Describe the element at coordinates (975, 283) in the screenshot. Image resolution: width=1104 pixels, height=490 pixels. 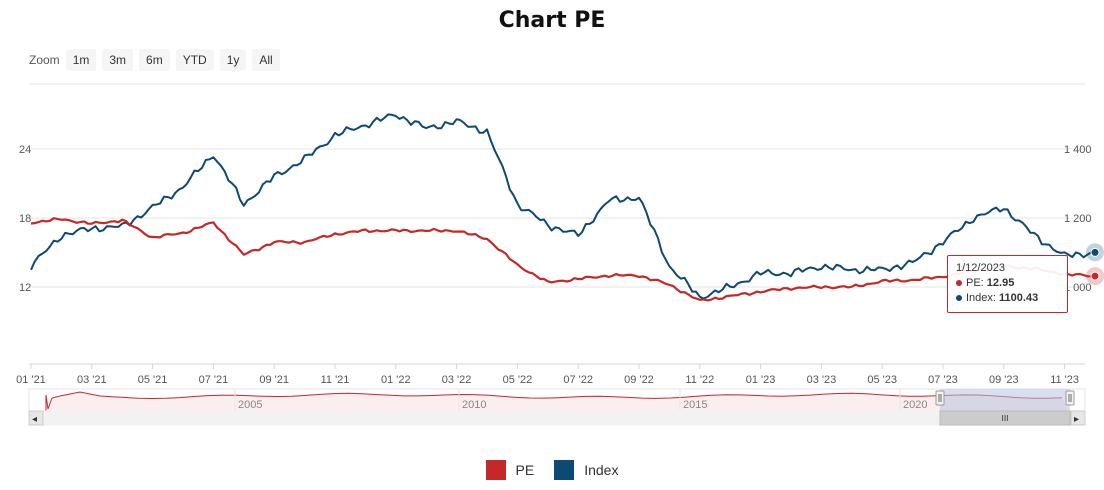
I see `tooltip-pe-label: PE:` at that location.